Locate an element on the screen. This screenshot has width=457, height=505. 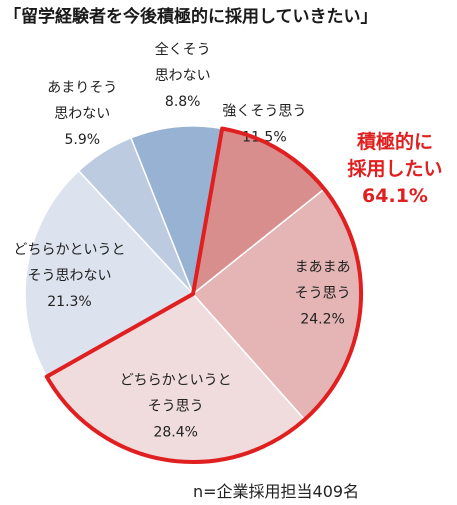
callout-label: 積極的に採用したい 64.1% is located at coordinates (394, 168).